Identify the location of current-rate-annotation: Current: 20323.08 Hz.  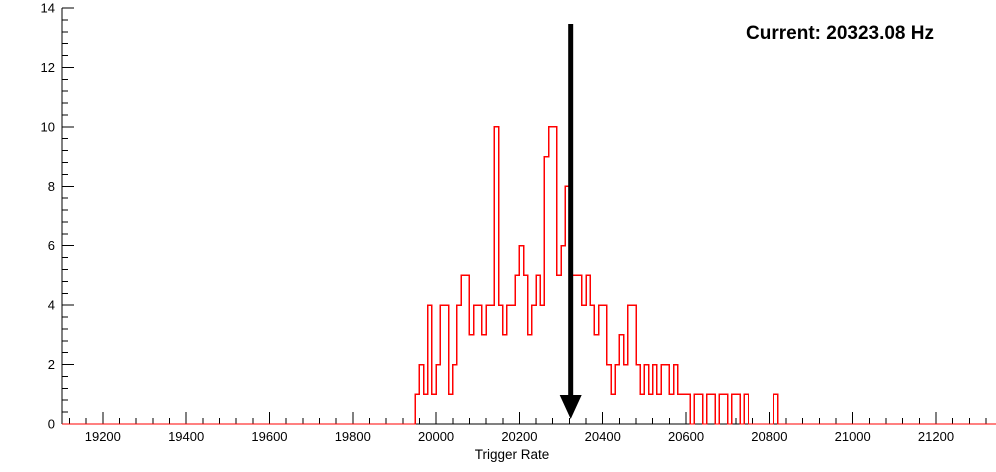
(840, 33).